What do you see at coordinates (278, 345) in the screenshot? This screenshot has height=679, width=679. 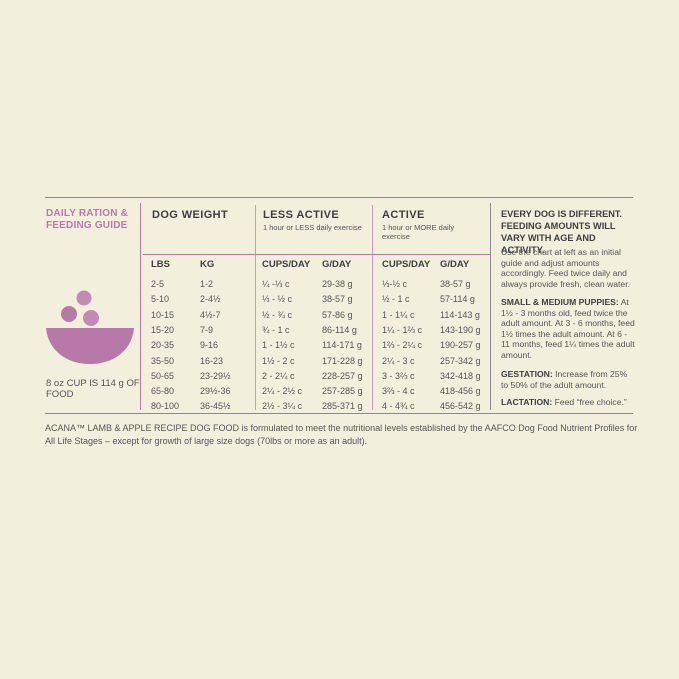 I see `table-cell: 1 - 1½ c` at bounding box center [278, 345].